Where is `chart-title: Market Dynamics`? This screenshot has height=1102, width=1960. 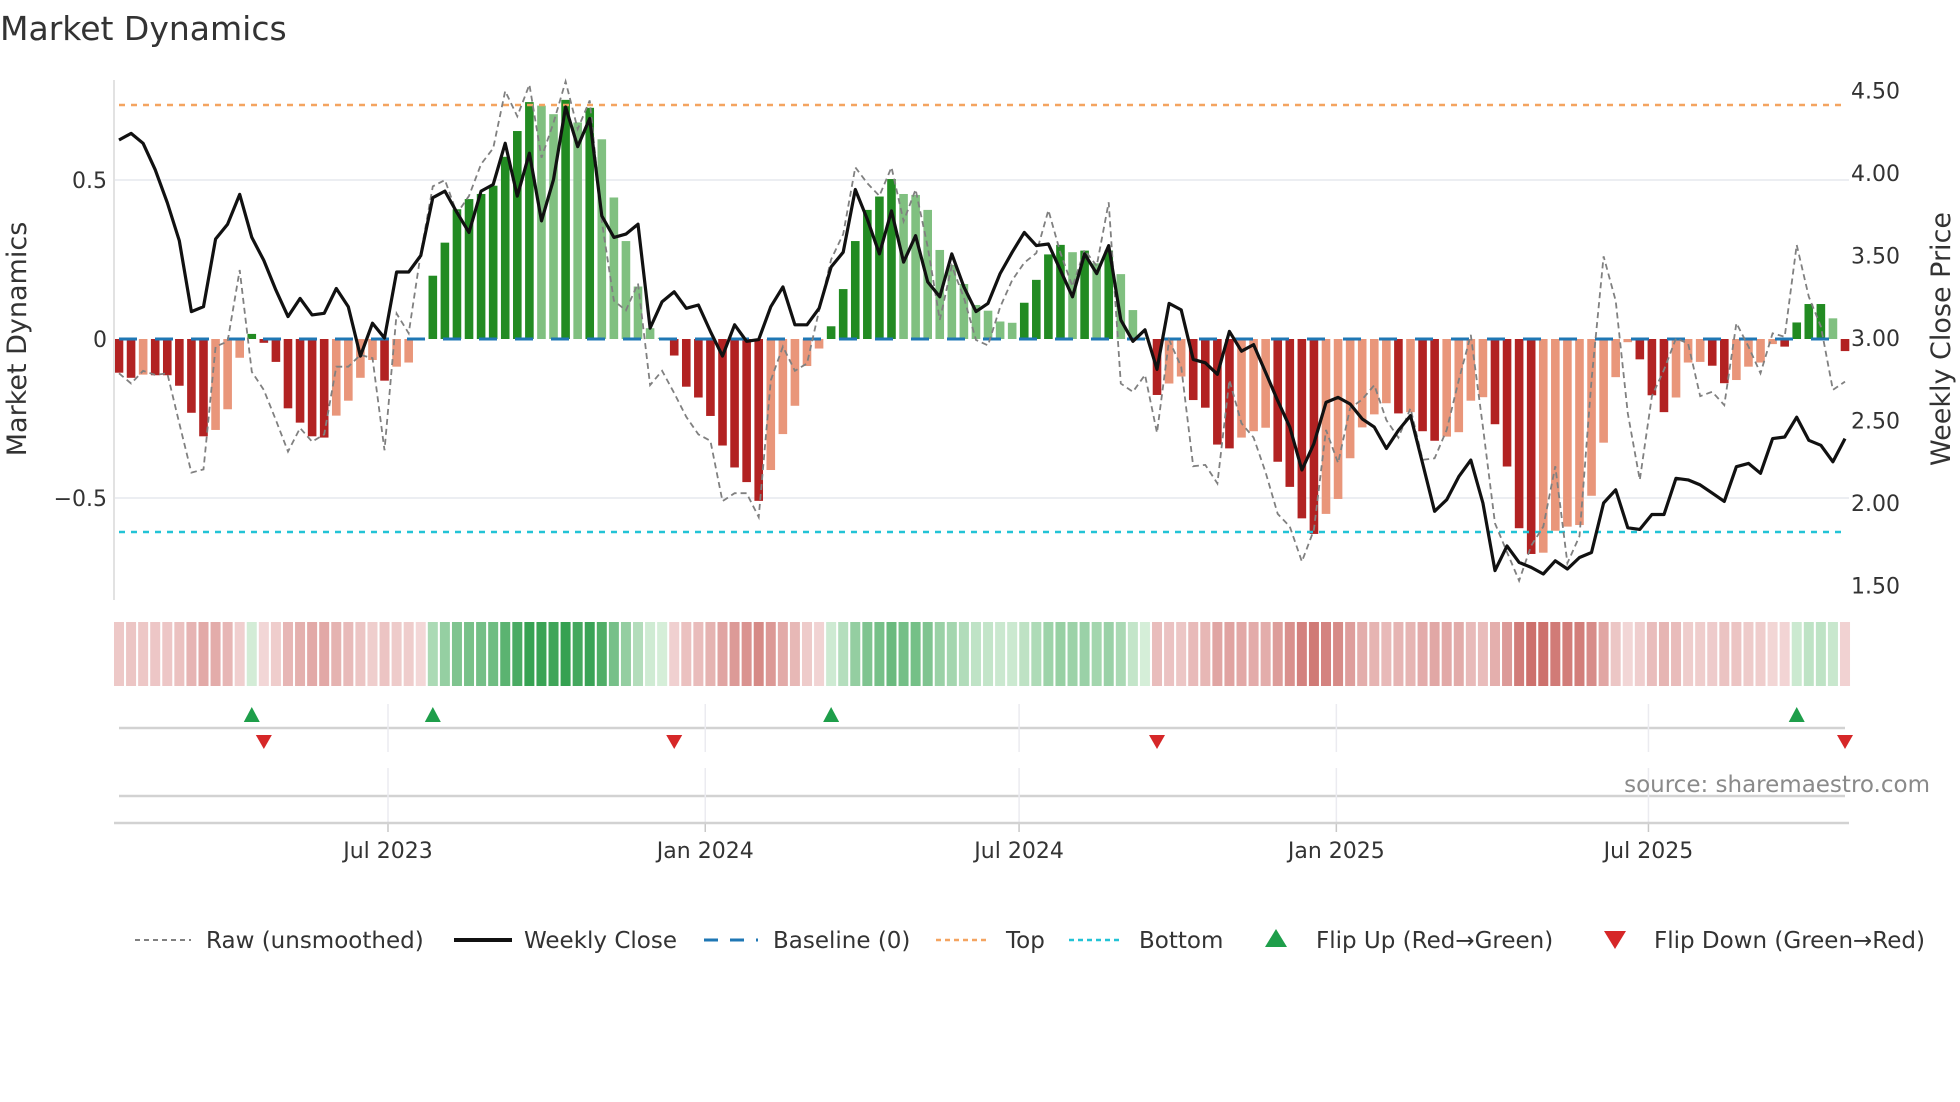 chart-title: Market Dynamics is located at coordinates (143, 28).